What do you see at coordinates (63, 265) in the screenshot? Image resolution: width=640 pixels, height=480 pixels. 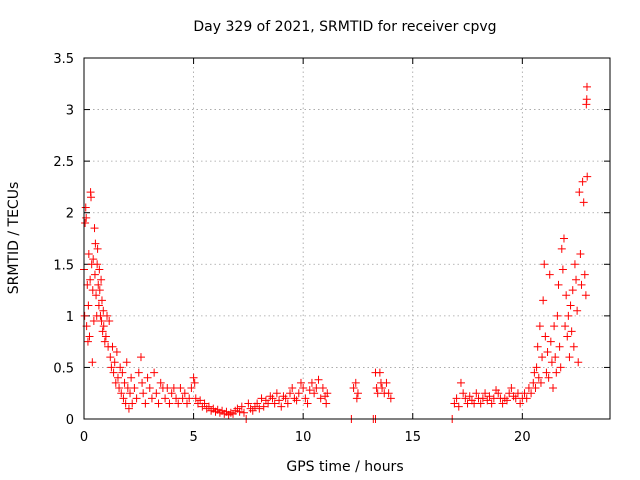 I see `y-tick-label: 1.5` at bounding box center [63, 265].